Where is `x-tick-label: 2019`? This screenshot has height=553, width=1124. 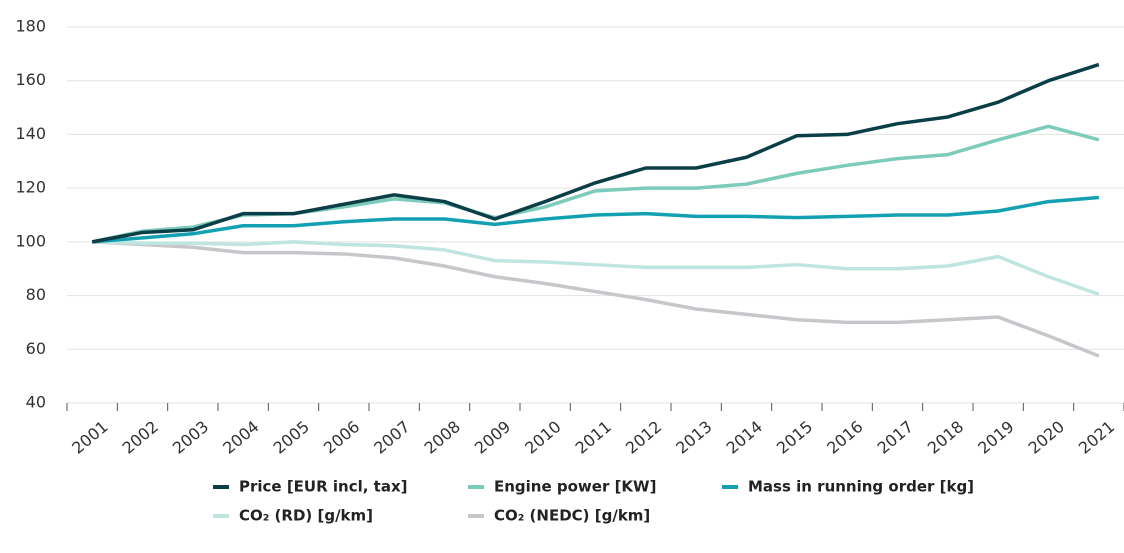
x-tick-label: 2019 is located at coordinates (995, 437).